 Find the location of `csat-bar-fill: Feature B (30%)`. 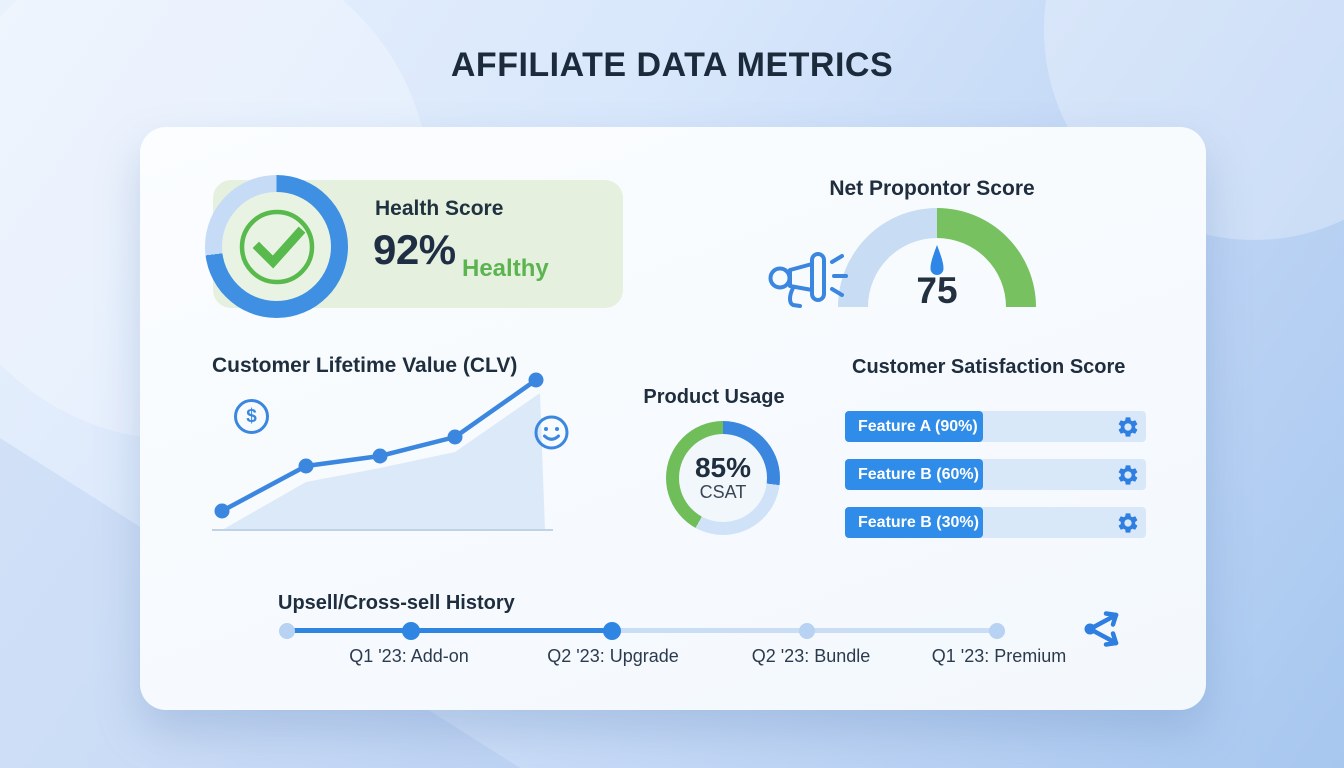

csat-bar-fill: Feature B (30%) is located at coordinates (914, 522).